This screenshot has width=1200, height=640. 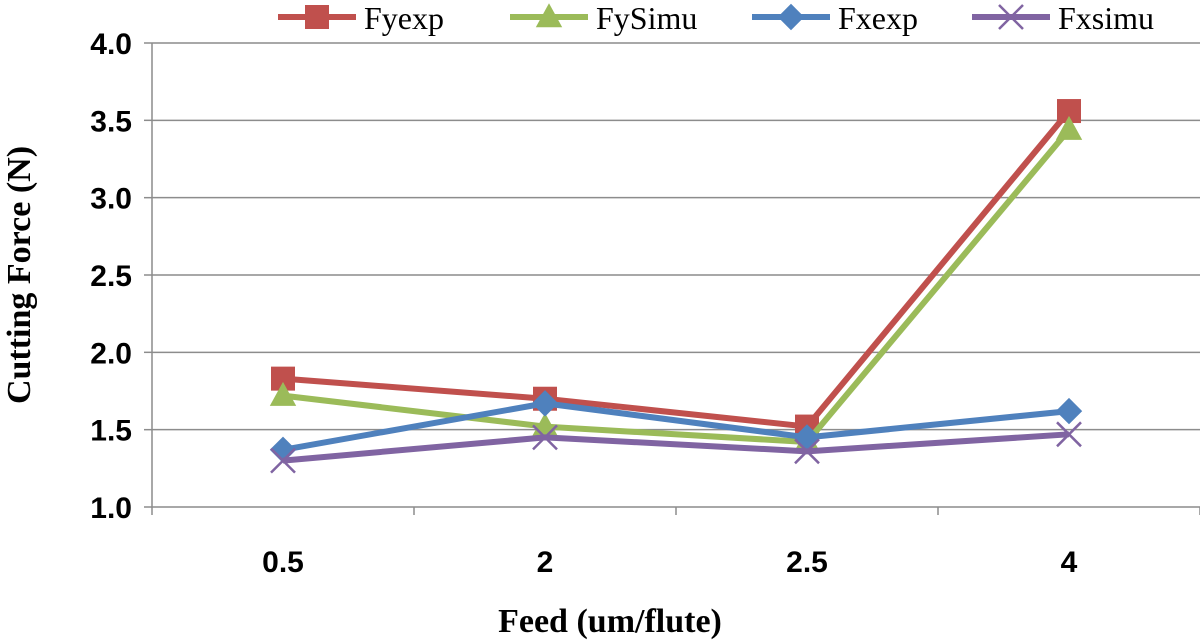 I want to click on legend-item-fysimu: FySimu, so click(x=603, y=18).